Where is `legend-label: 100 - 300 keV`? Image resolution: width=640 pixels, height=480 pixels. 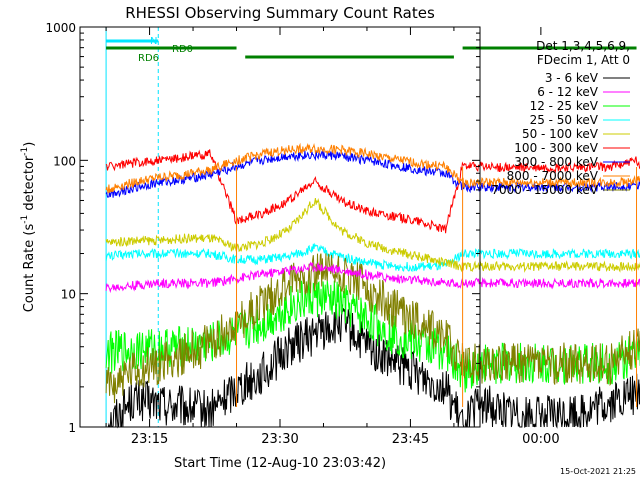
legend-label: 100 - 300 keV is located at coordinates (556, 148).